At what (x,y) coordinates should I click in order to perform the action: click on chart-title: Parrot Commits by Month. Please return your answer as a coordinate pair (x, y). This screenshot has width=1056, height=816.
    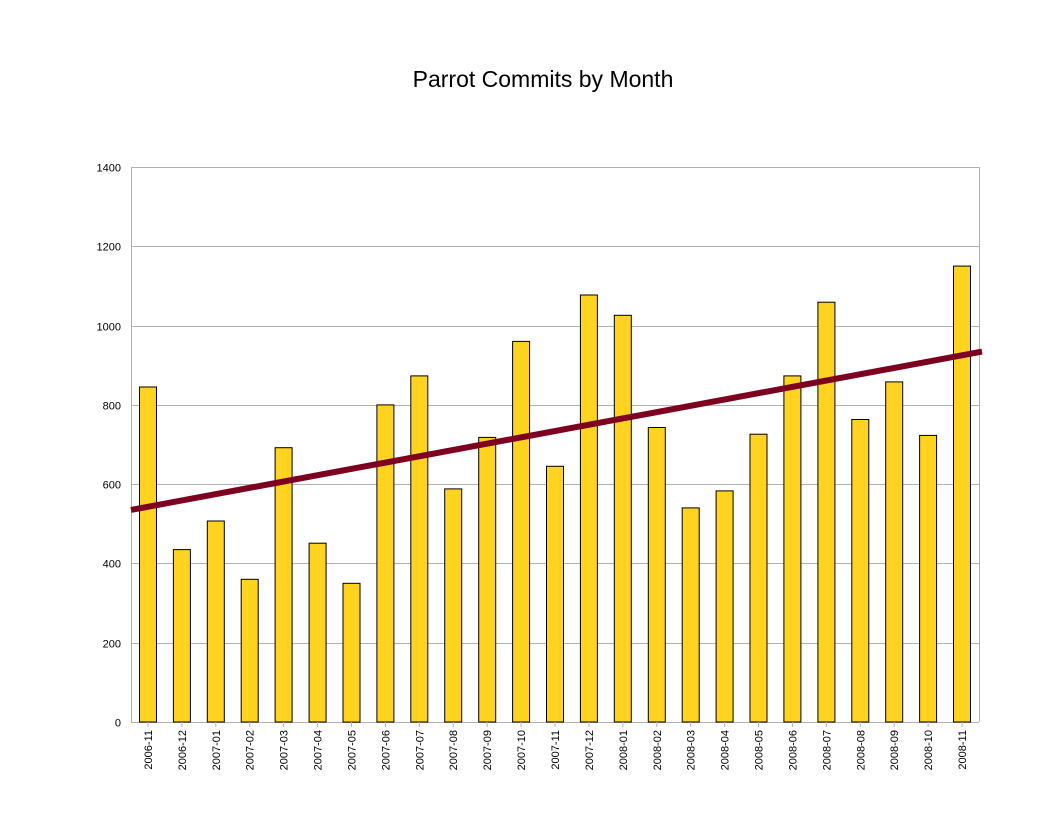
    Looking at the image, I should click on (543, 79).